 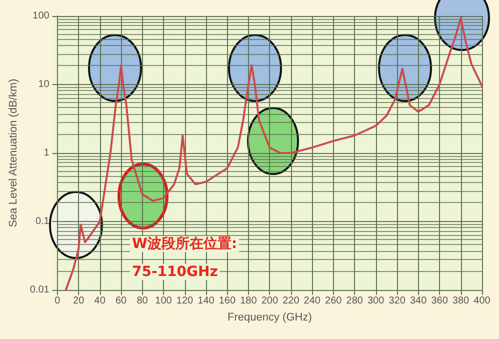 I want to click on x-tick-label: 400, so click(x=482, y=301).